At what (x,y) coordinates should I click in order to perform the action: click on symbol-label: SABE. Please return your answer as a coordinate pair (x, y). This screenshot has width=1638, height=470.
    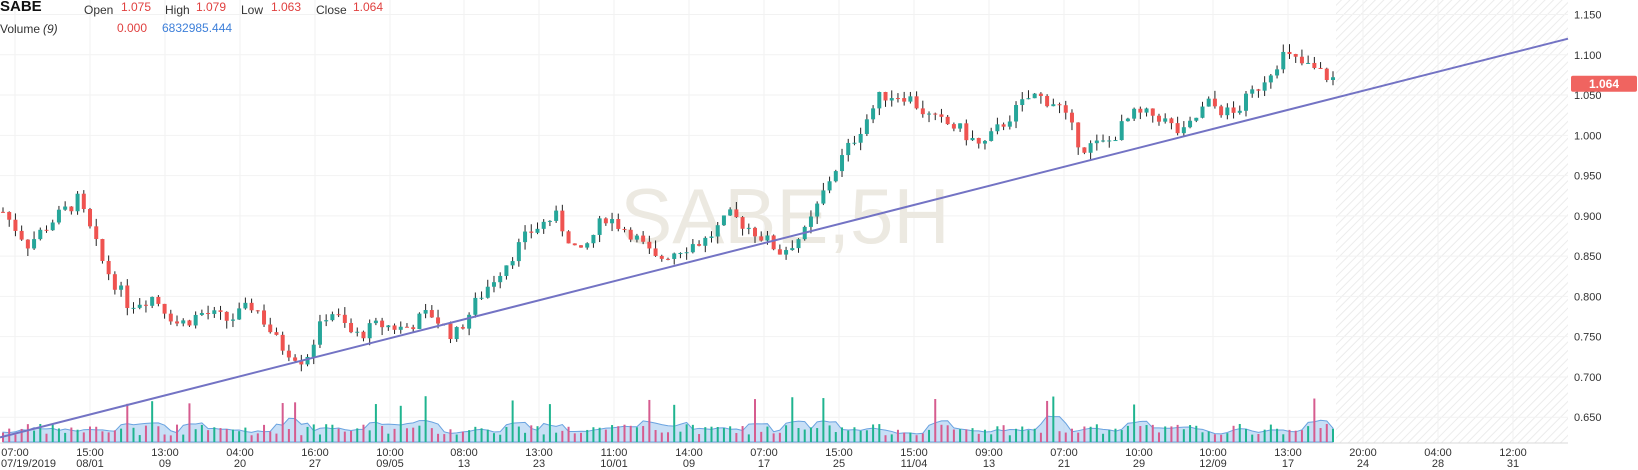
    Looking at the image, I should click on (21, 7).